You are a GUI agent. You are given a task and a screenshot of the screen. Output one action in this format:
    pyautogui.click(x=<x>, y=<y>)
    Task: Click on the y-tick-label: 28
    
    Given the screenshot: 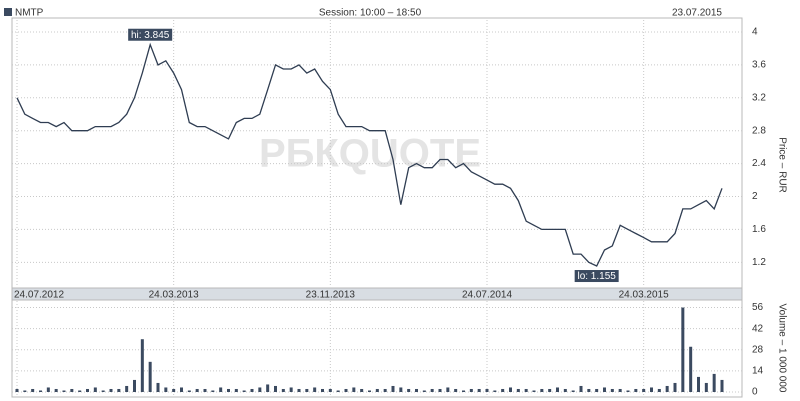 What is the action you would take?
    pyautogui.click(x=758, y=349)
    